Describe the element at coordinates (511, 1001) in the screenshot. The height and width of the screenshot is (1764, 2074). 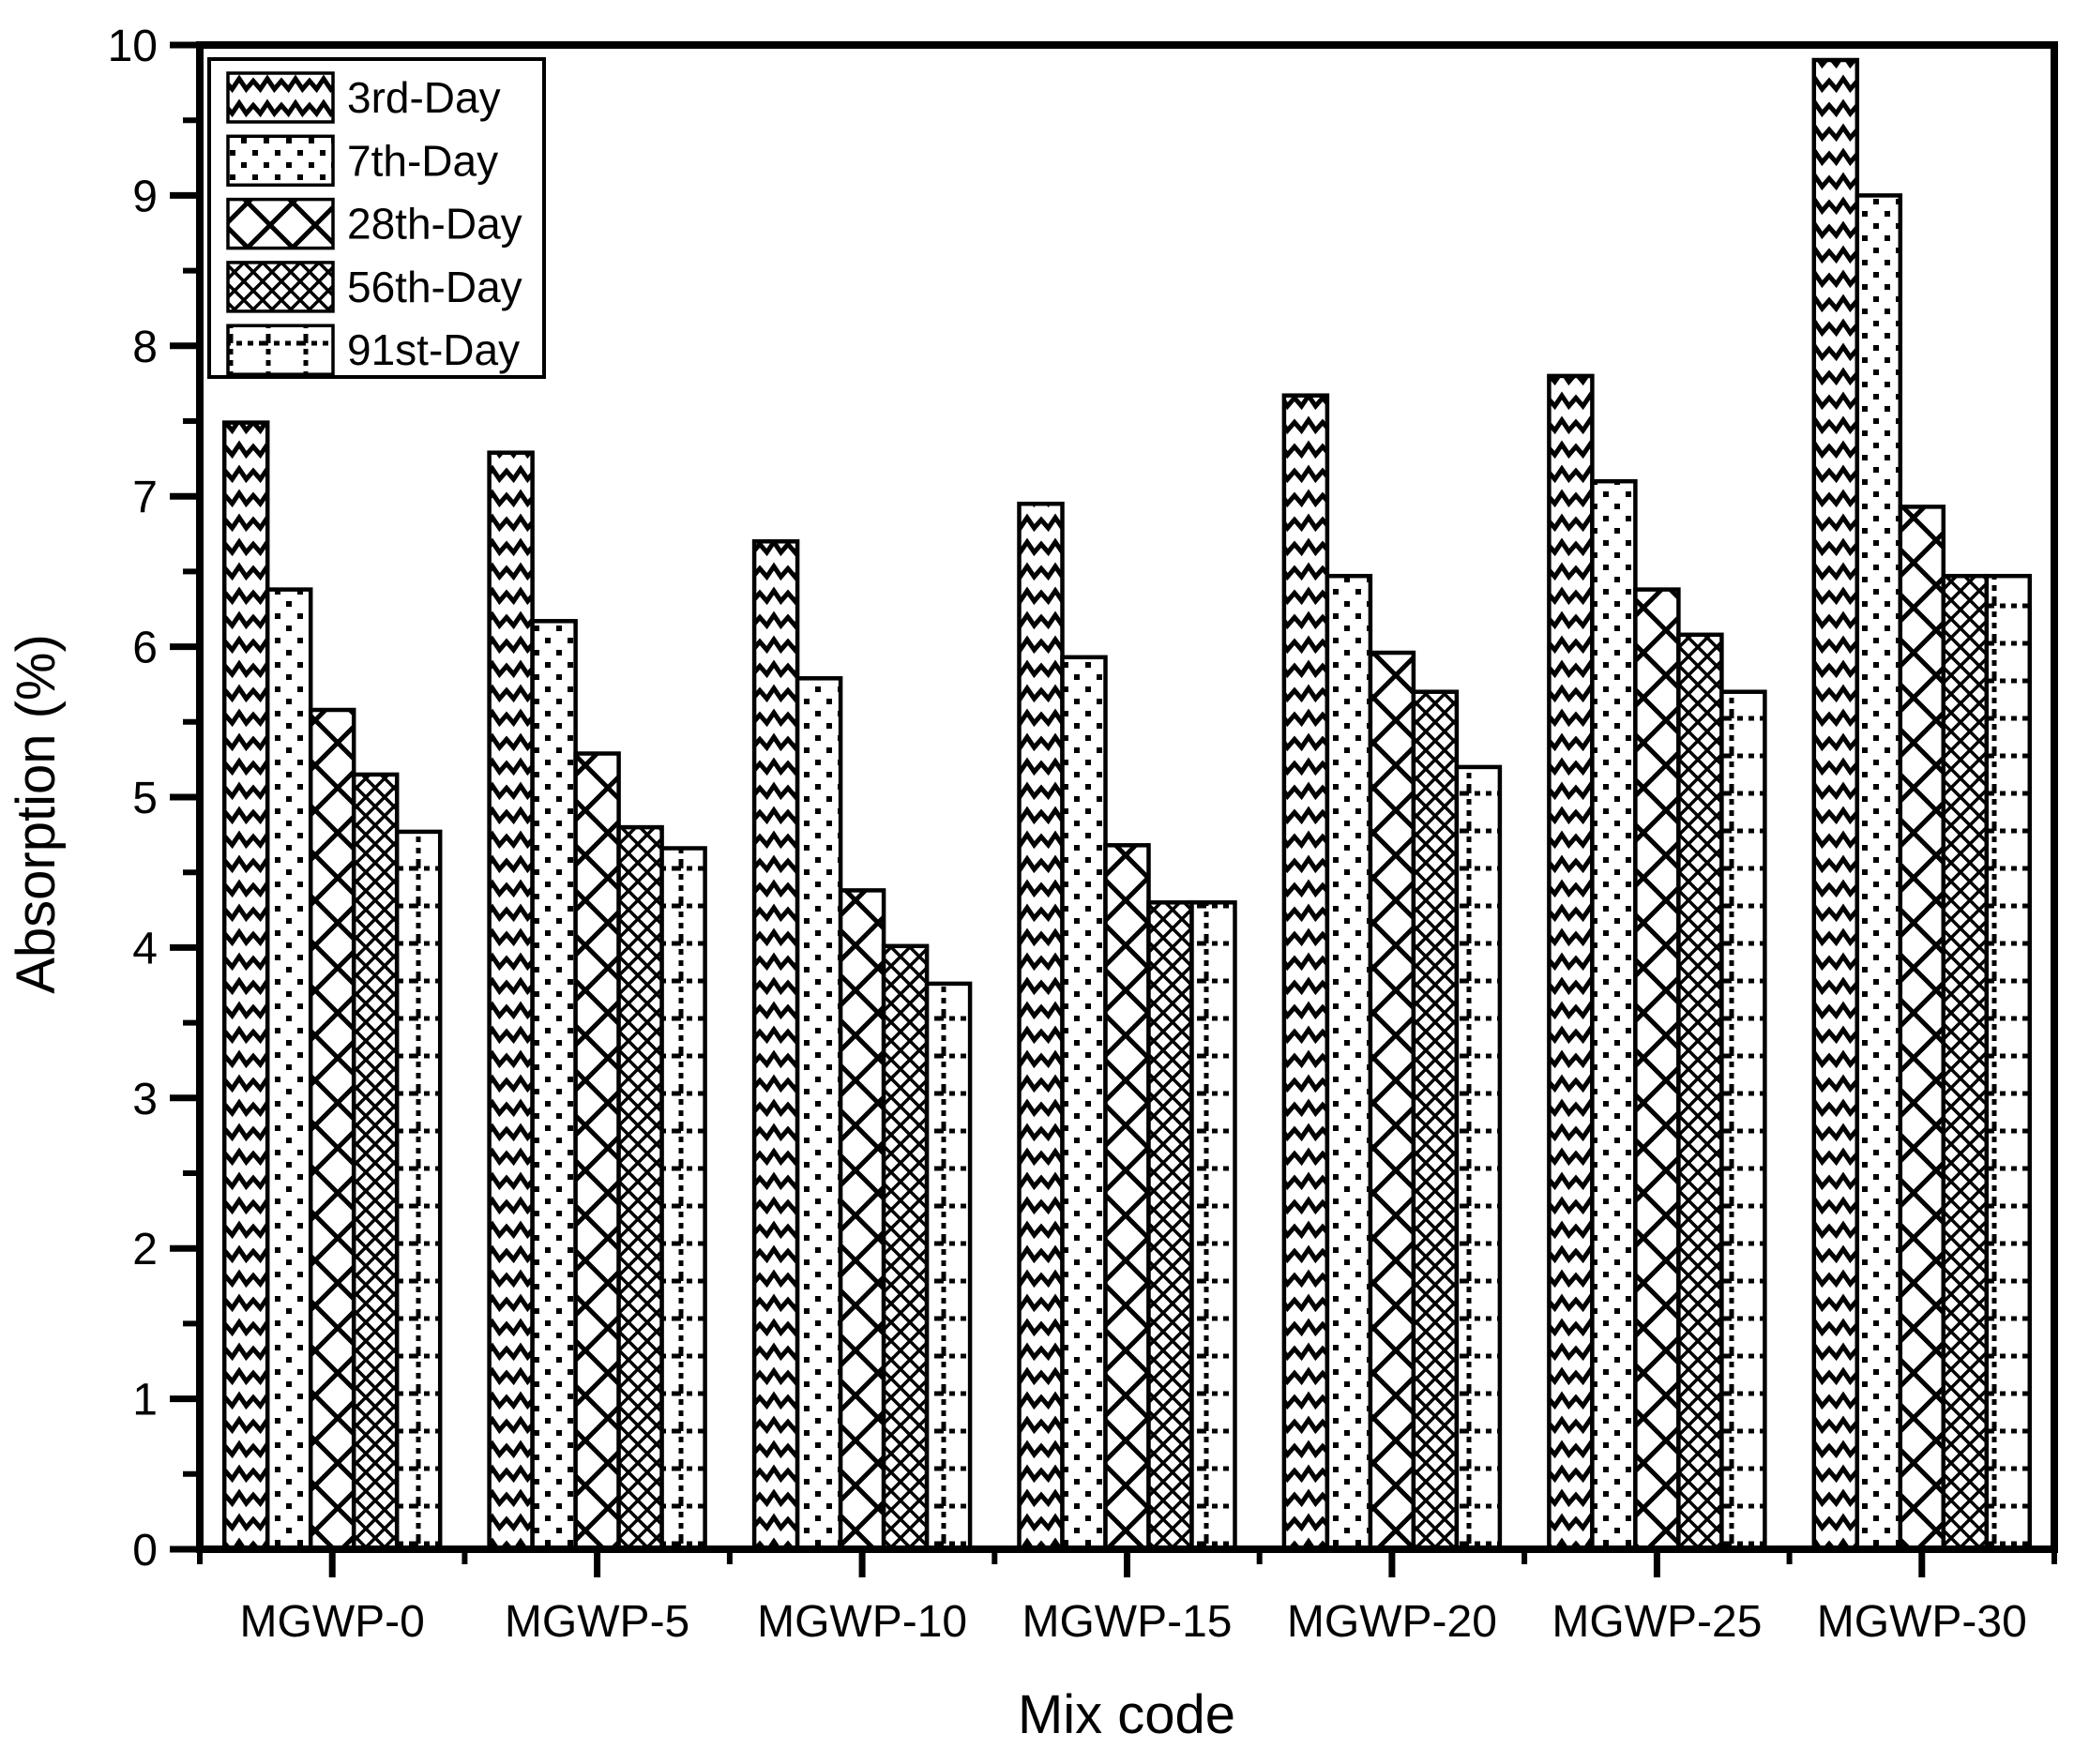
I see `bar-MGWP-5-3rd-Day` at that location.